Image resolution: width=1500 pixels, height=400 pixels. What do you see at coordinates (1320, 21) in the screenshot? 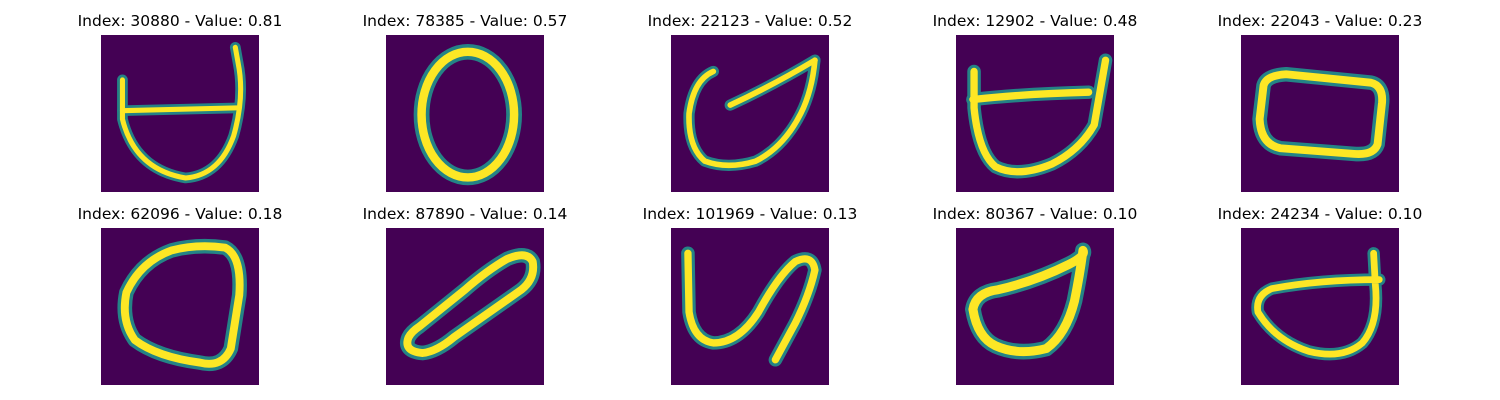
I see `panel-title: Index: 22043 - Value: 0.23` at bounding box center [1320, 21].